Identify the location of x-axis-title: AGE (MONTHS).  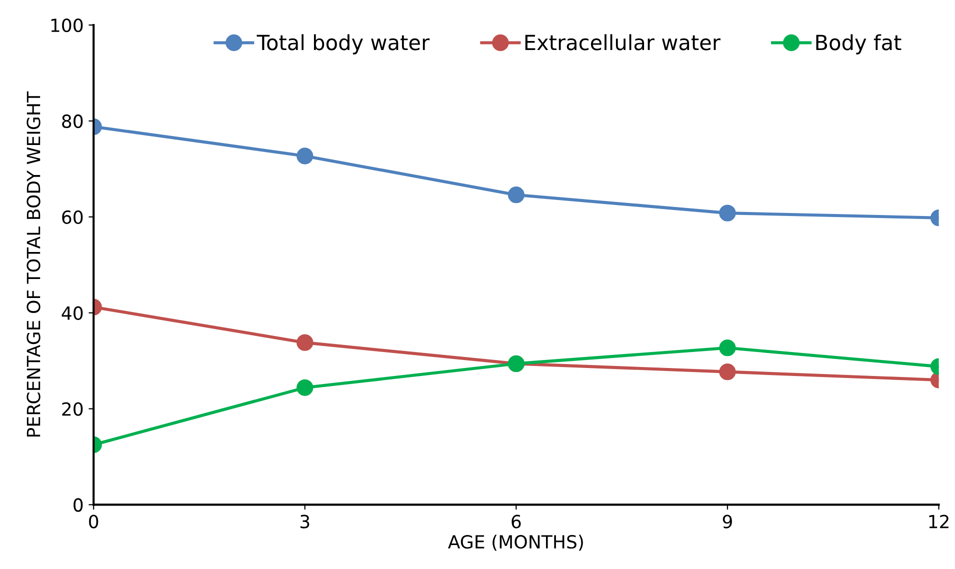
(515, 542).